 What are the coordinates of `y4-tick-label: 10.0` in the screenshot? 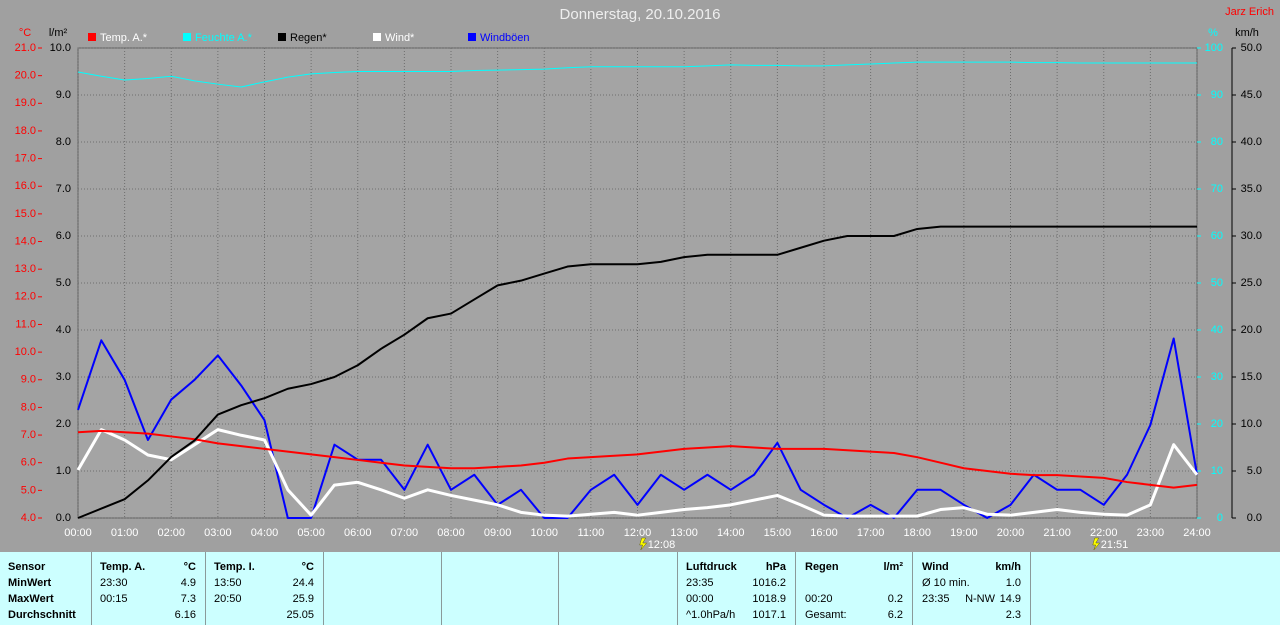 It's located at (1251, 424).